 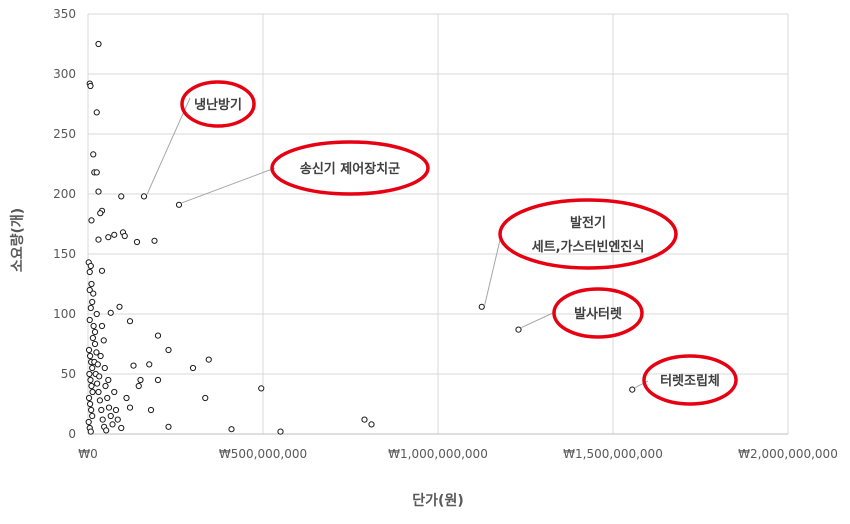 What do you see at coordinates (88, 454) in the screenshot?
I see `x-tick-label: ₩0` at bounding box center [88, 454].